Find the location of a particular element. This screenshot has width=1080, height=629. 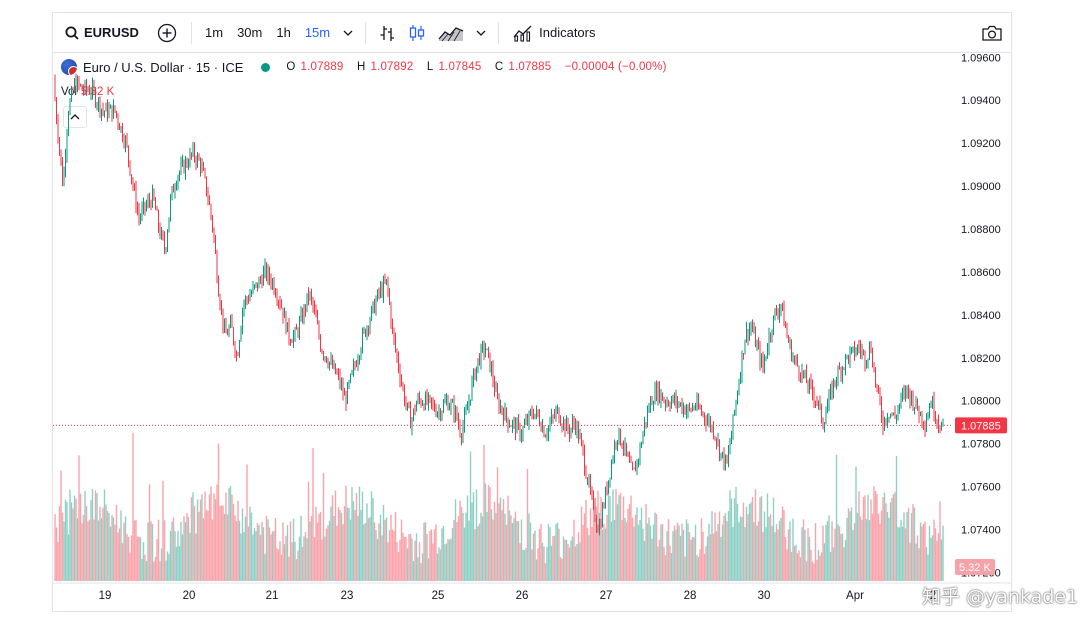

market-status-icon is located at coordinates (266, 67).